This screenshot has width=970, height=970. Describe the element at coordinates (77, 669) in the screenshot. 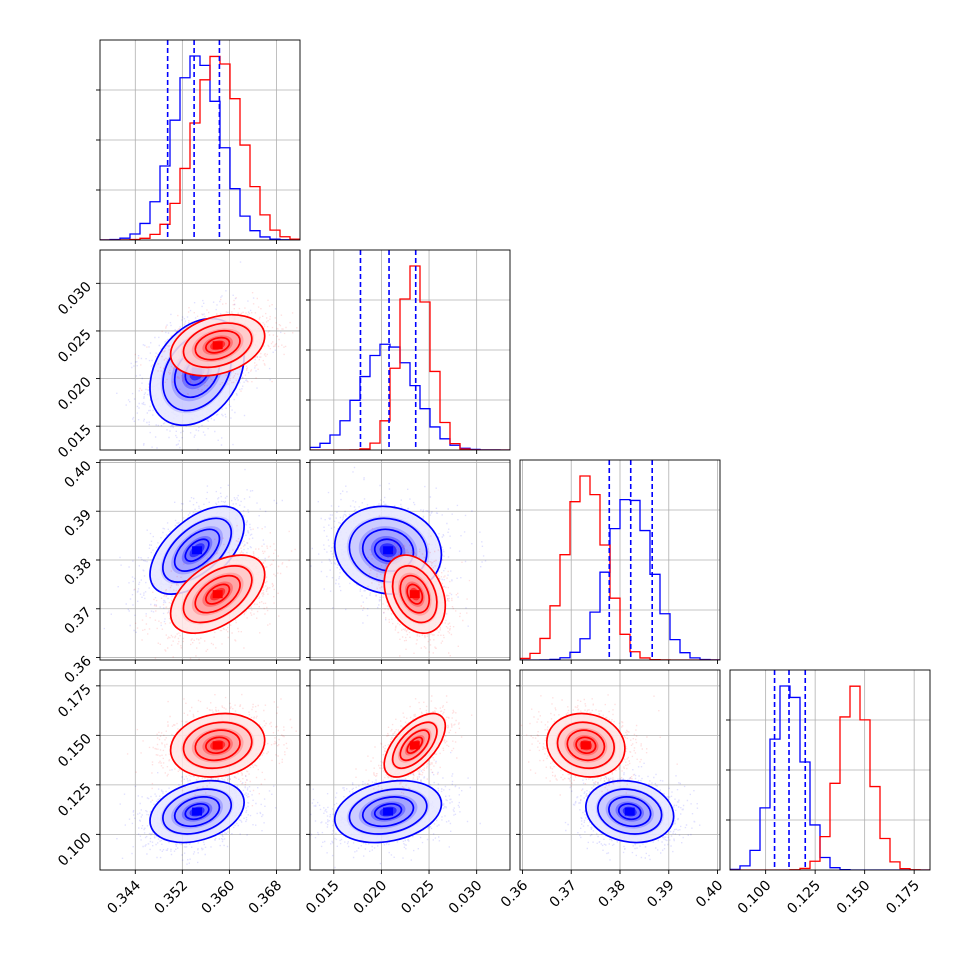

I see `y-tick-label: 0.36` at that location.